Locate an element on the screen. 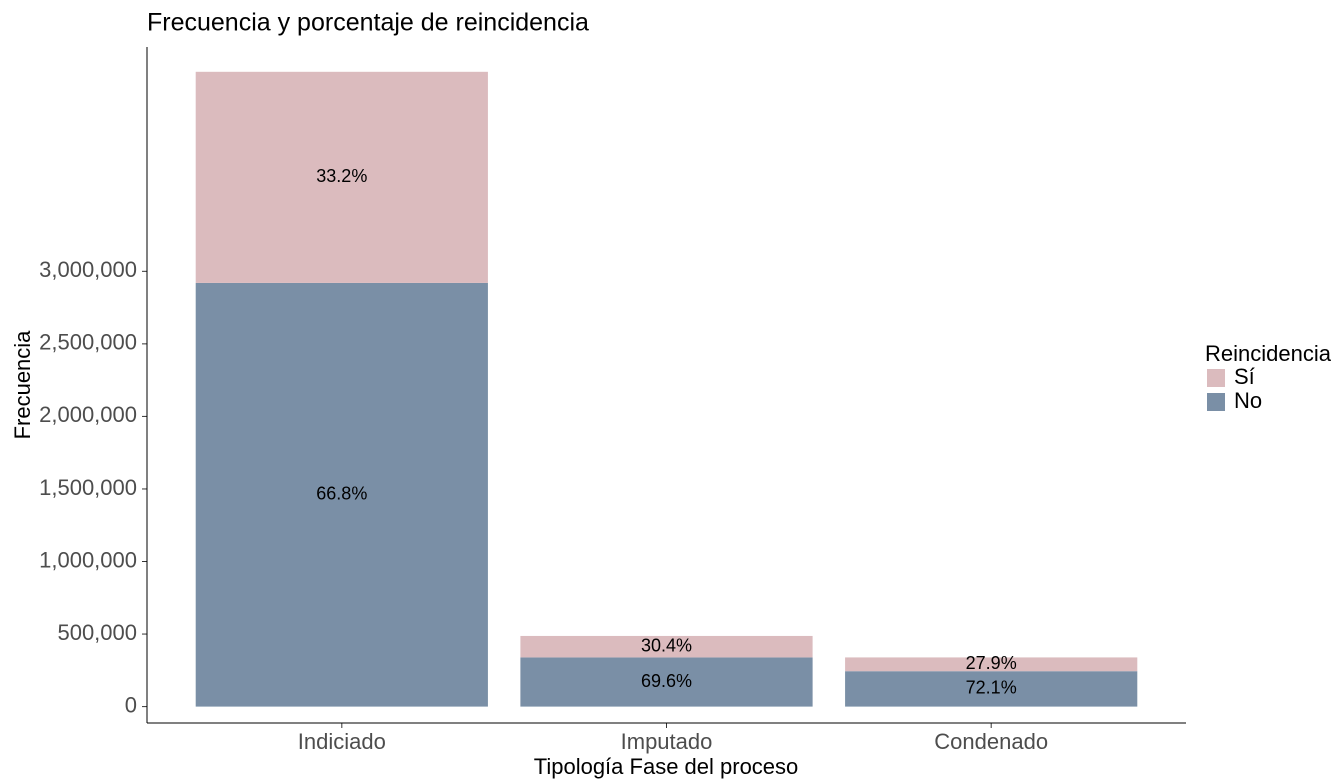 The image size is (1342, 780). data-label: 66.8% is located at coordinates (341, 494).